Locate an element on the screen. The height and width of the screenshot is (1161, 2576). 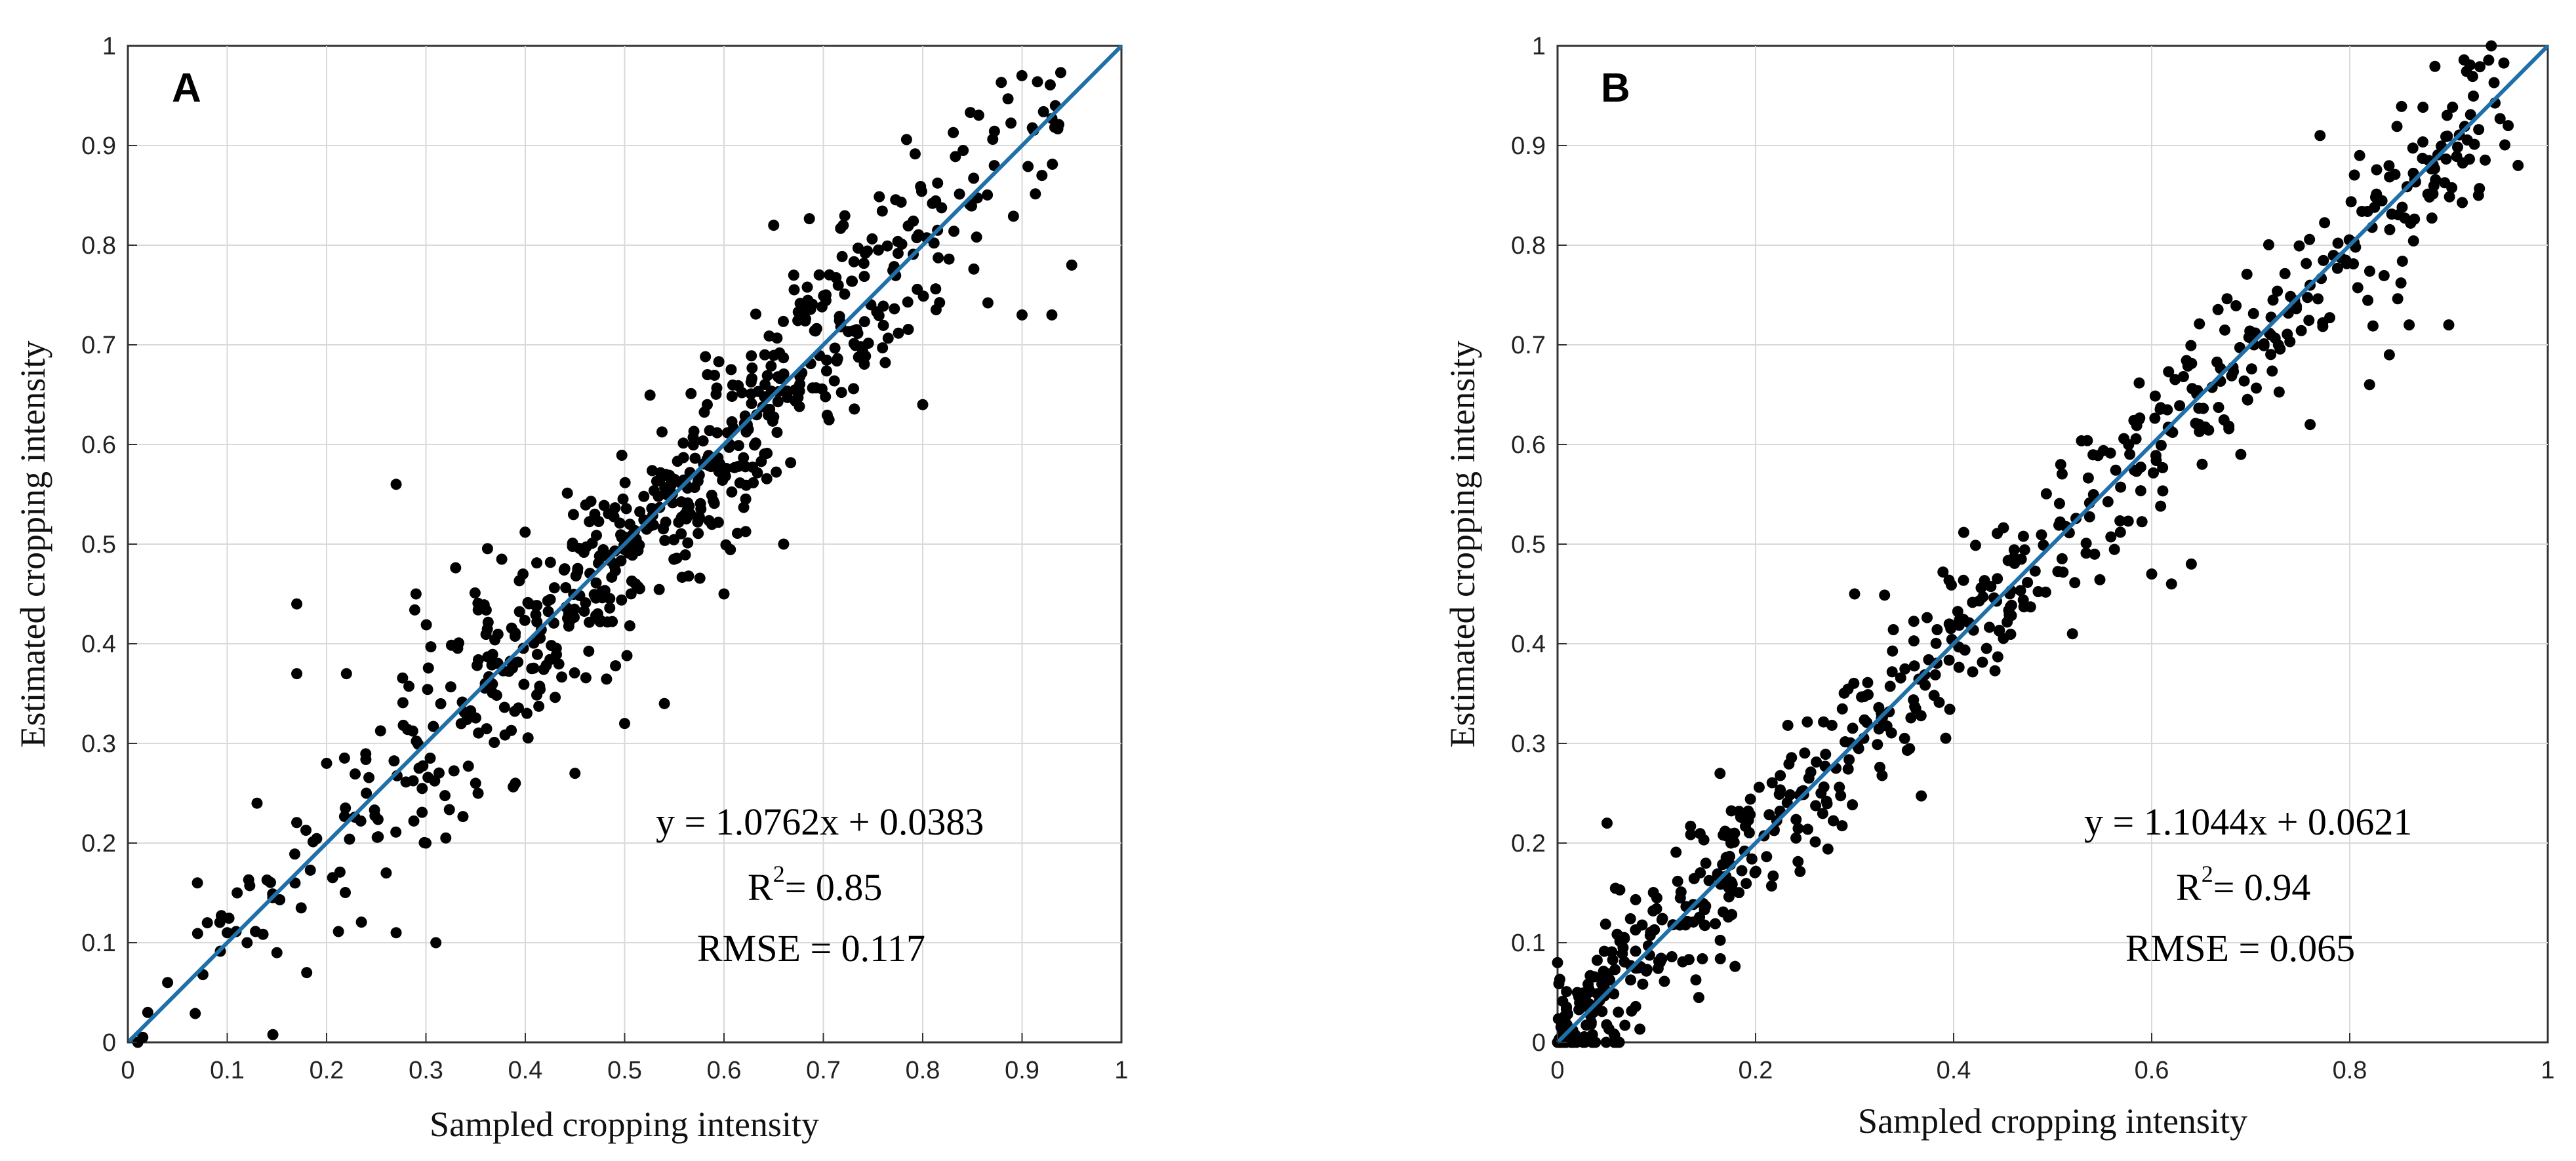
panel-b-rmse: RMSE = 0.065 is located at coordinates (2240, 948).